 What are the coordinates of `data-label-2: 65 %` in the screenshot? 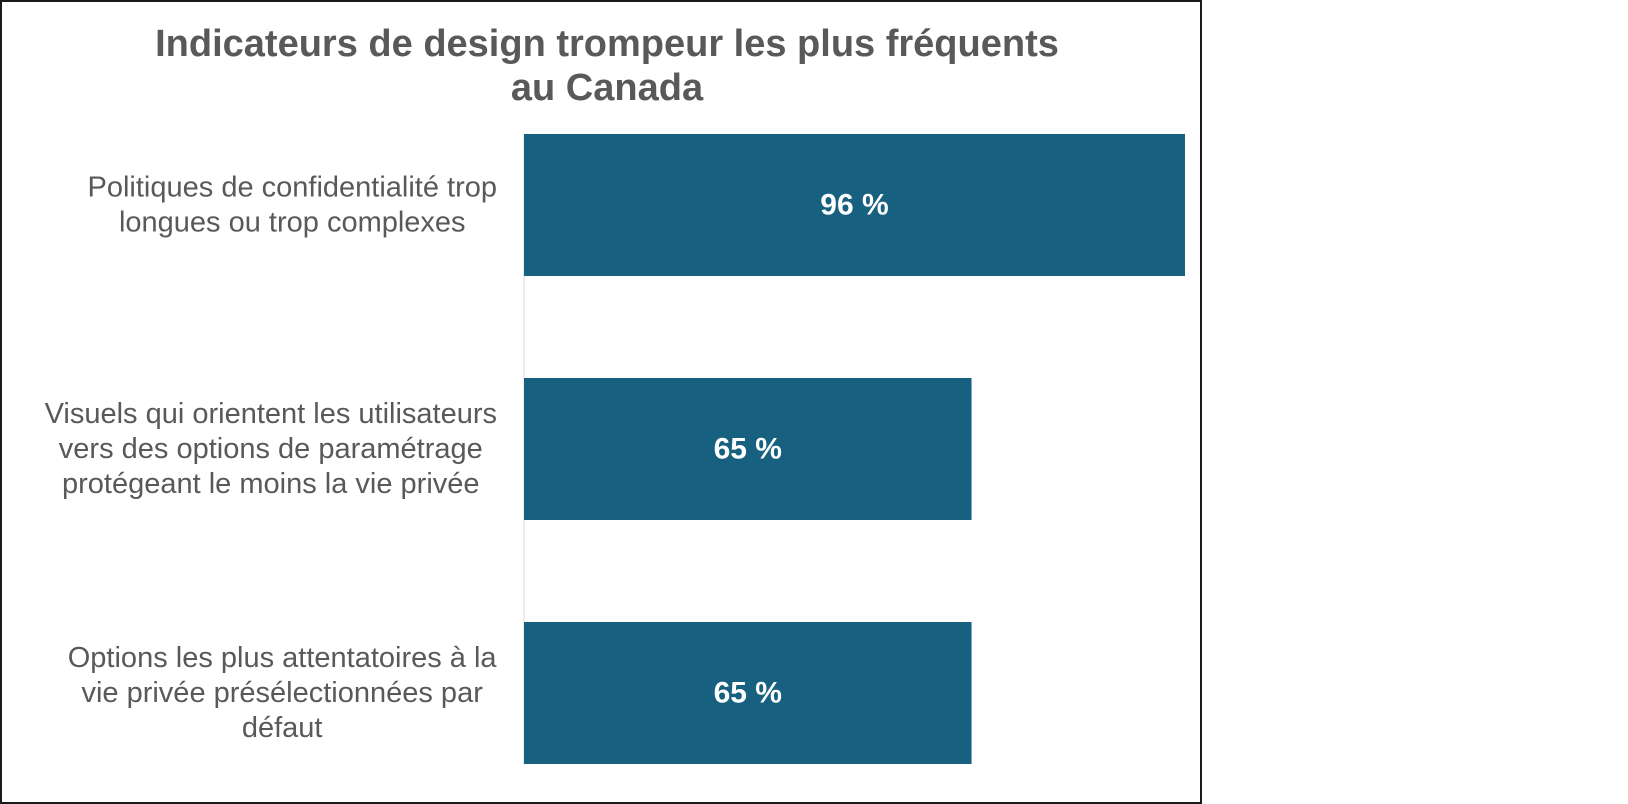 It's located at (748, 449).